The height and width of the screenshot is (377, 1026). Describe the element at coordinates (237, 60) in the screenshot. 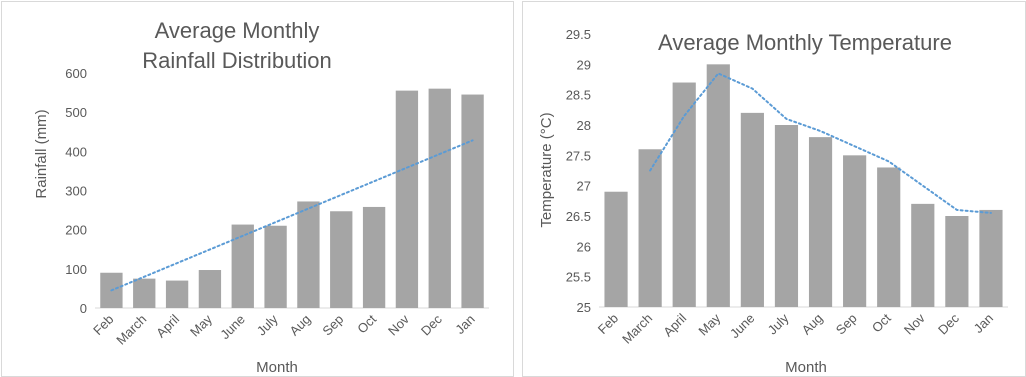

I see `chart-title: Rainfall Distribution` at that location.